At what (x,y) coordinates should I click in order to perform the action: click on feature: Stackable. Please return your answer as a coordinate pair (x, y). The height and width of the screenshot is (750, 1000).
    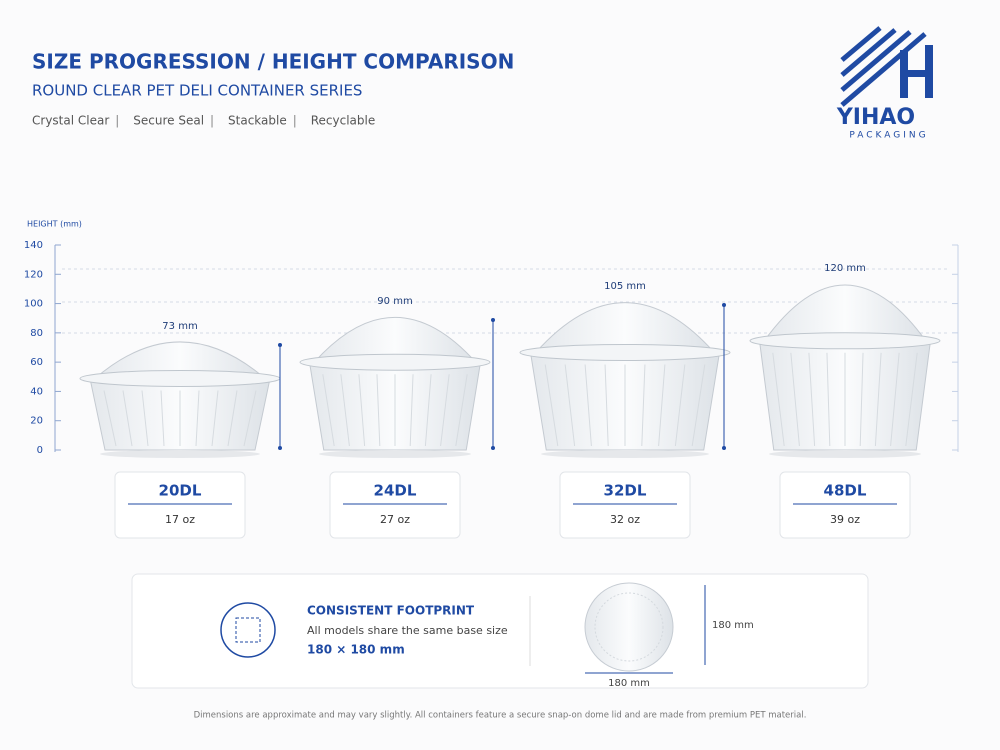
    Looking at the image, I should click on (257, 121).